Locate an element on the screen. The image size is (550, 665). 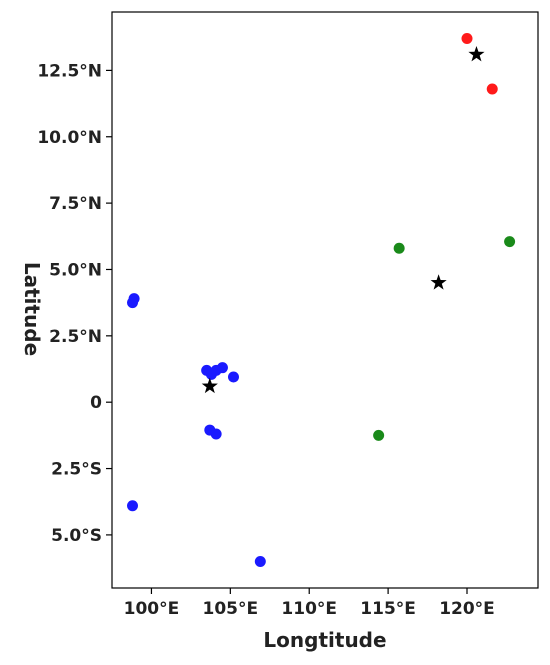
y-tick-label: 2.5°S is located at coordinates (76, 470).